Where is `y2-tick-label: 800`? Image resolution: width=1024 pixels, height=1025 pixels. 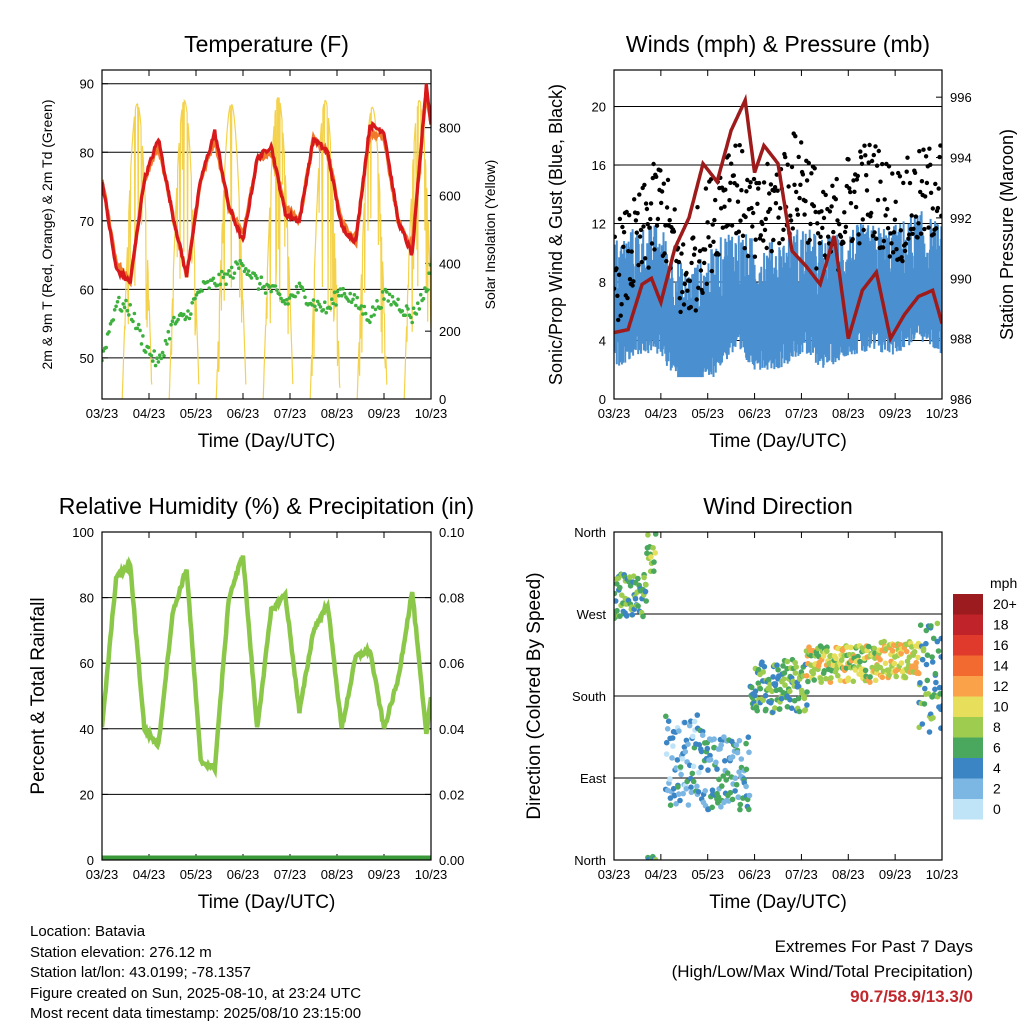 y2-tick-label: 800 is located at coordinates (450, 128).